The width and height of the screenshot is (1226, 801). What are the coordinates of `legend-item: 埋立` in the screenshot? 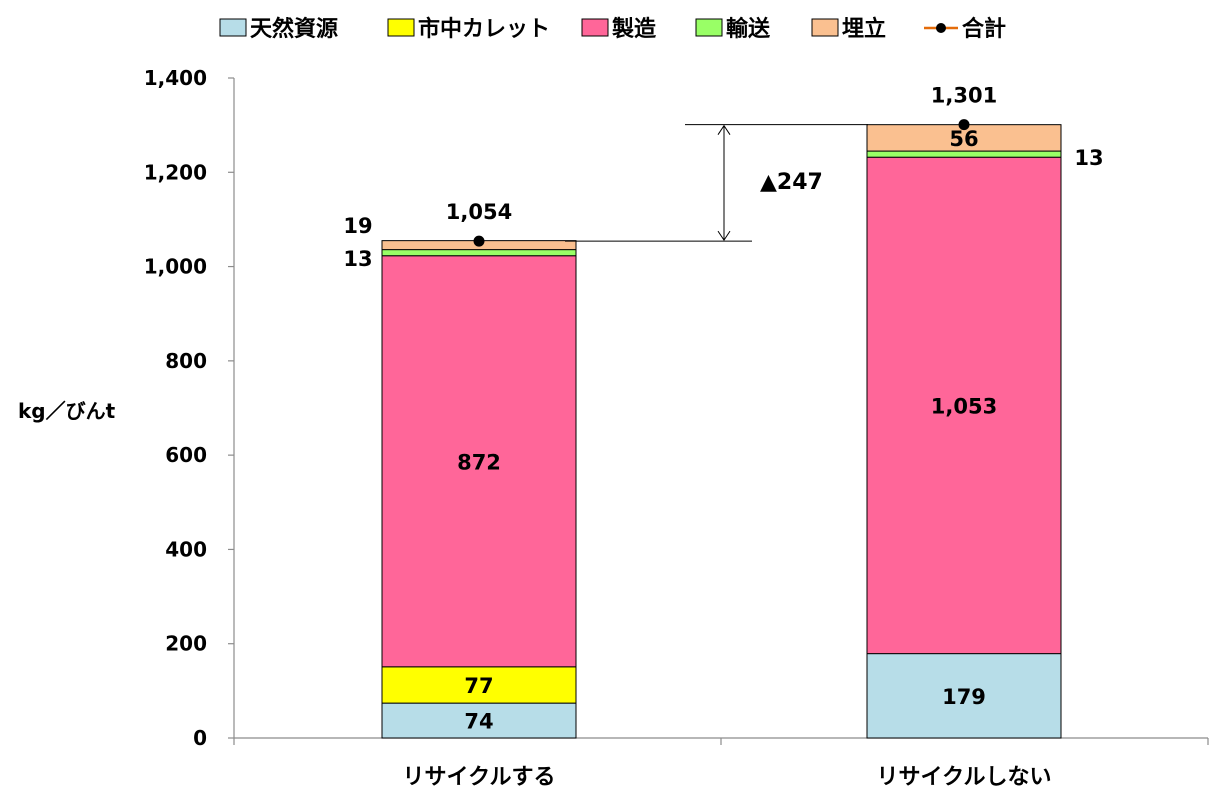 It's located at (848, 29).